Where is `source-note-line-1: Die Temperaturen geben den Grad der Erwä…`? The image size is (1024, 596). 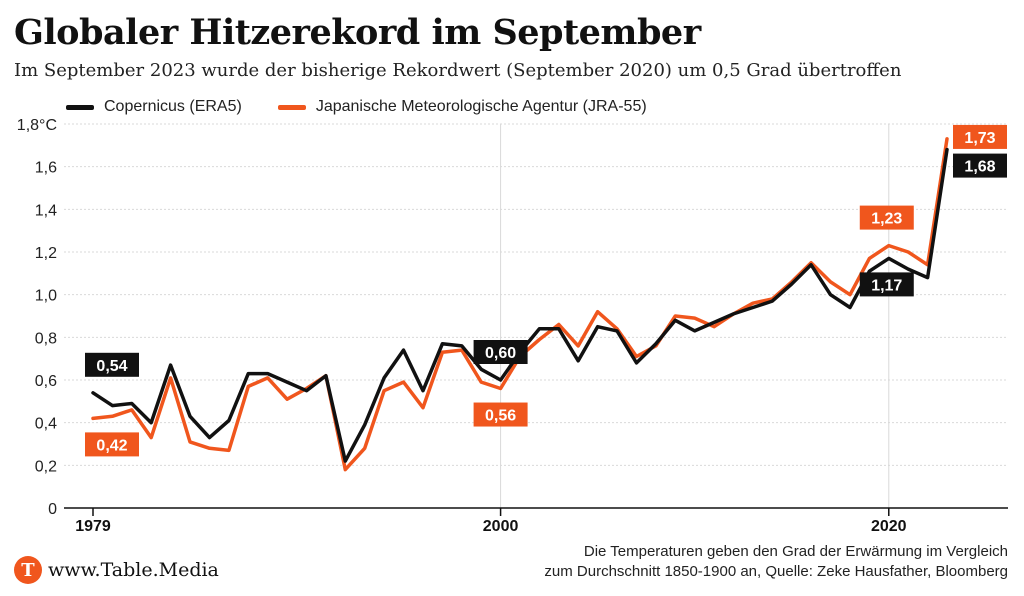
source-note-line-1: Die Temperaturen geben den Grad der Erwä… is located at coordinates (795, 551).